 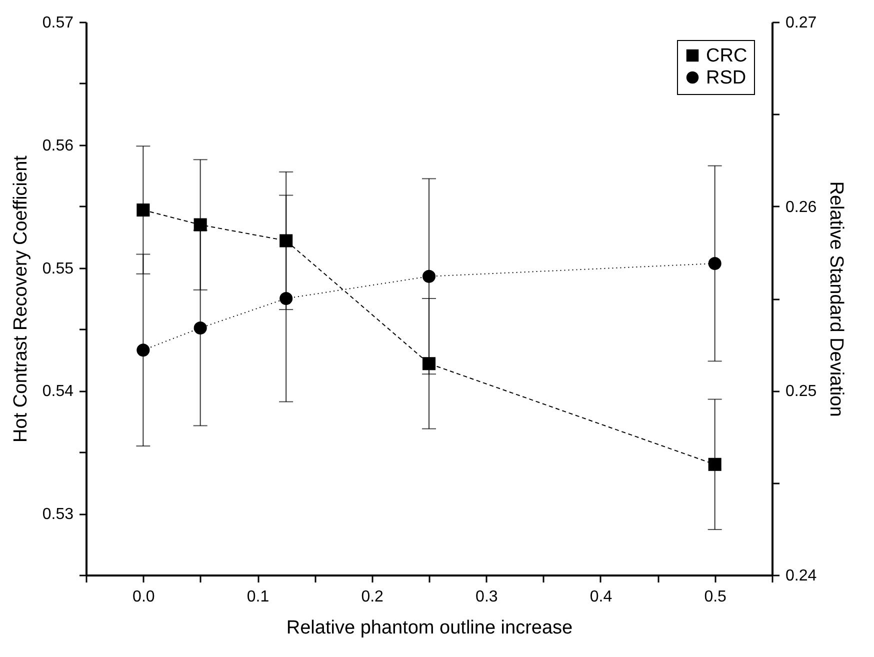 What do you see at coordinates (58, 515) in the screenshot?
I see `y-tick-label: 0.53` at bounding box center [58, 515].